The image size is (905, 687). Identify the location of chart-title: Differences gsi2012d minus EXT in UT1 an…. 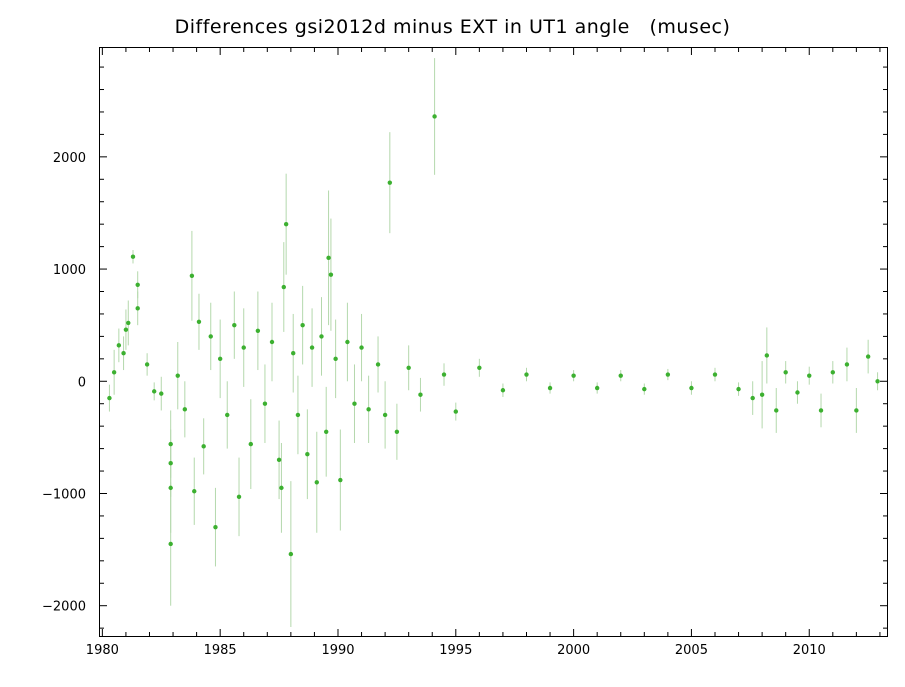
(452, 27).